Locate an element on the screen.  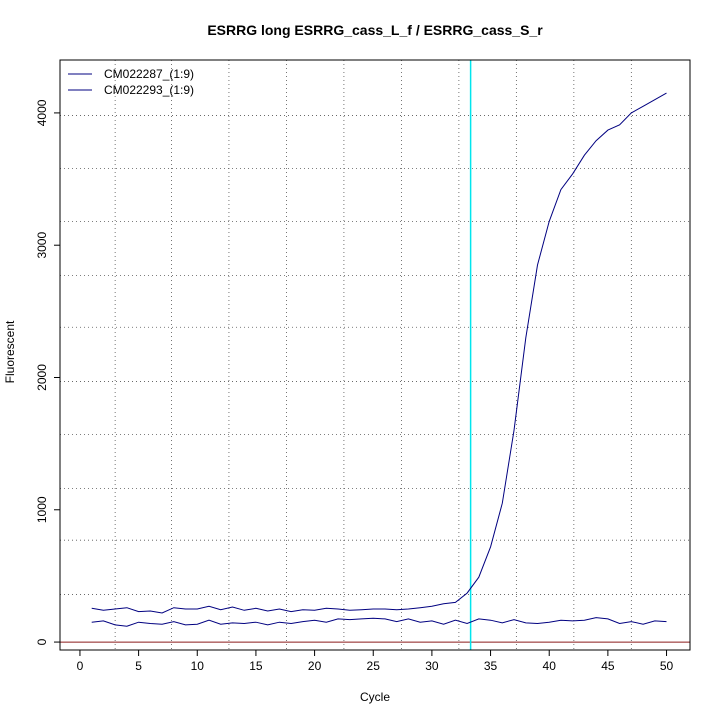
y-tick-label: 4000 is located at coordinates (42, 112).